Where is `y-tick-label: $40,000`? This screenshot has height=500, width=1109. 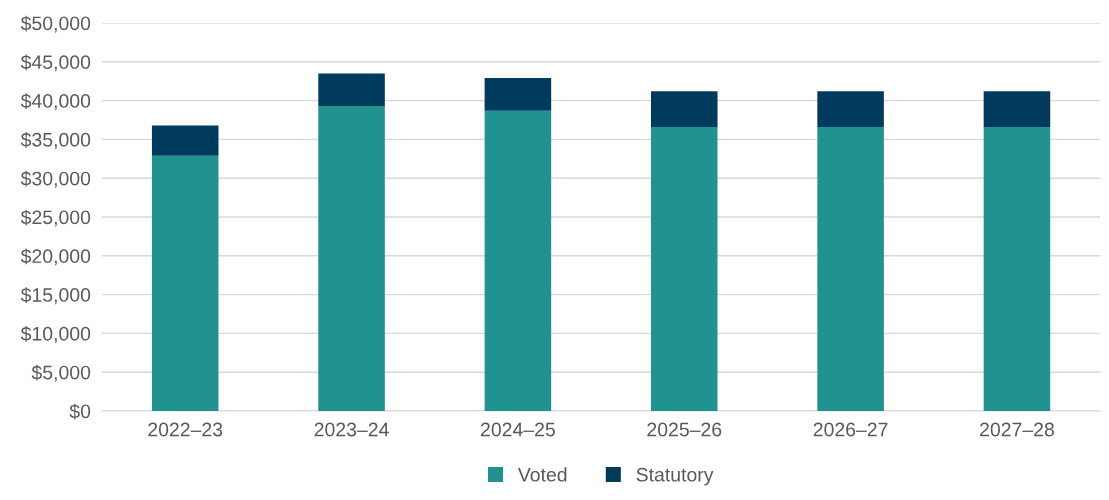 y-tick-label: $40,000 is located at coordinates (55, 102).